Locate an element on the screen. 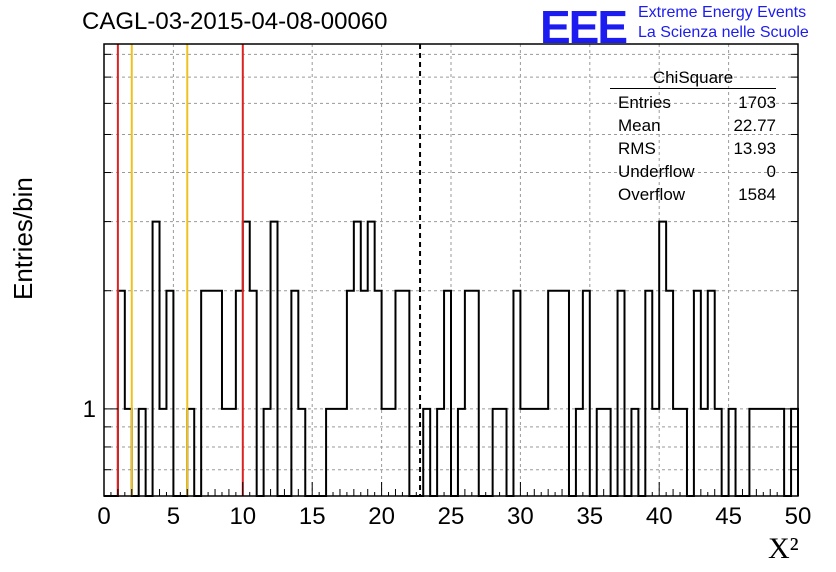 The height and width of the screenshot is (572, 836). x-tick-label: 10 is located at coordinates (242, 516).